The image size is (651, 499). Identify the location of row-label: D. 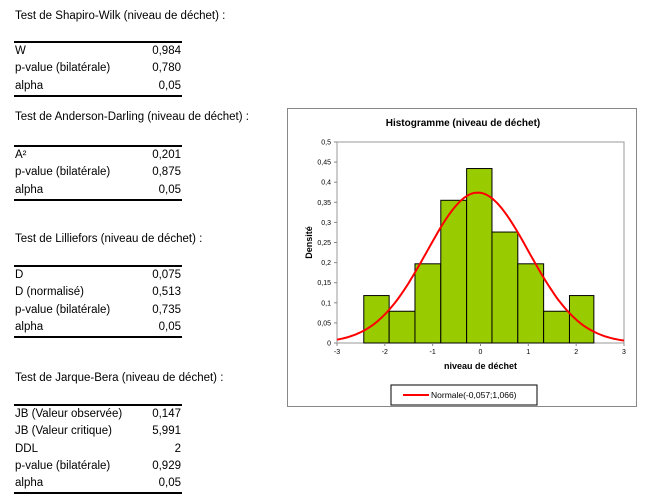
(19, 275).